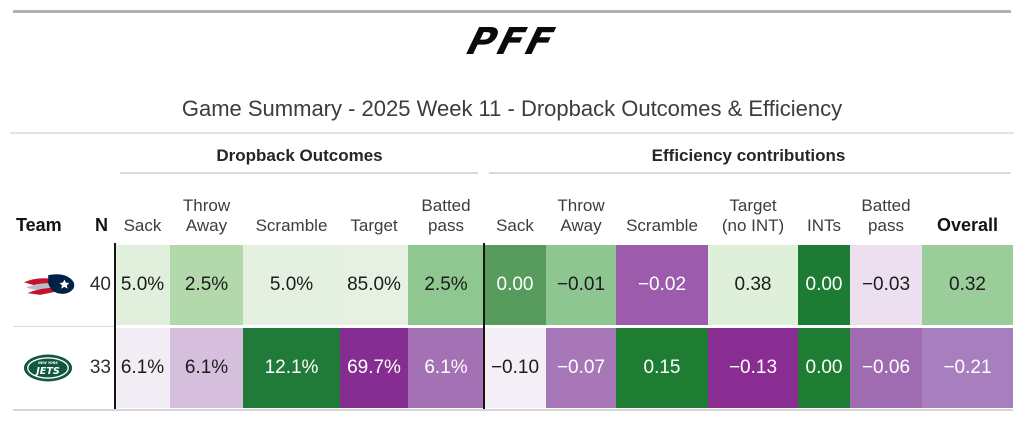 The height and width of the screenshot is (421, 1024). What do you see at coordinates (824, 226) in the screenshot?
I see `column-header-ints: INTs` at bounding box center [824, 226].